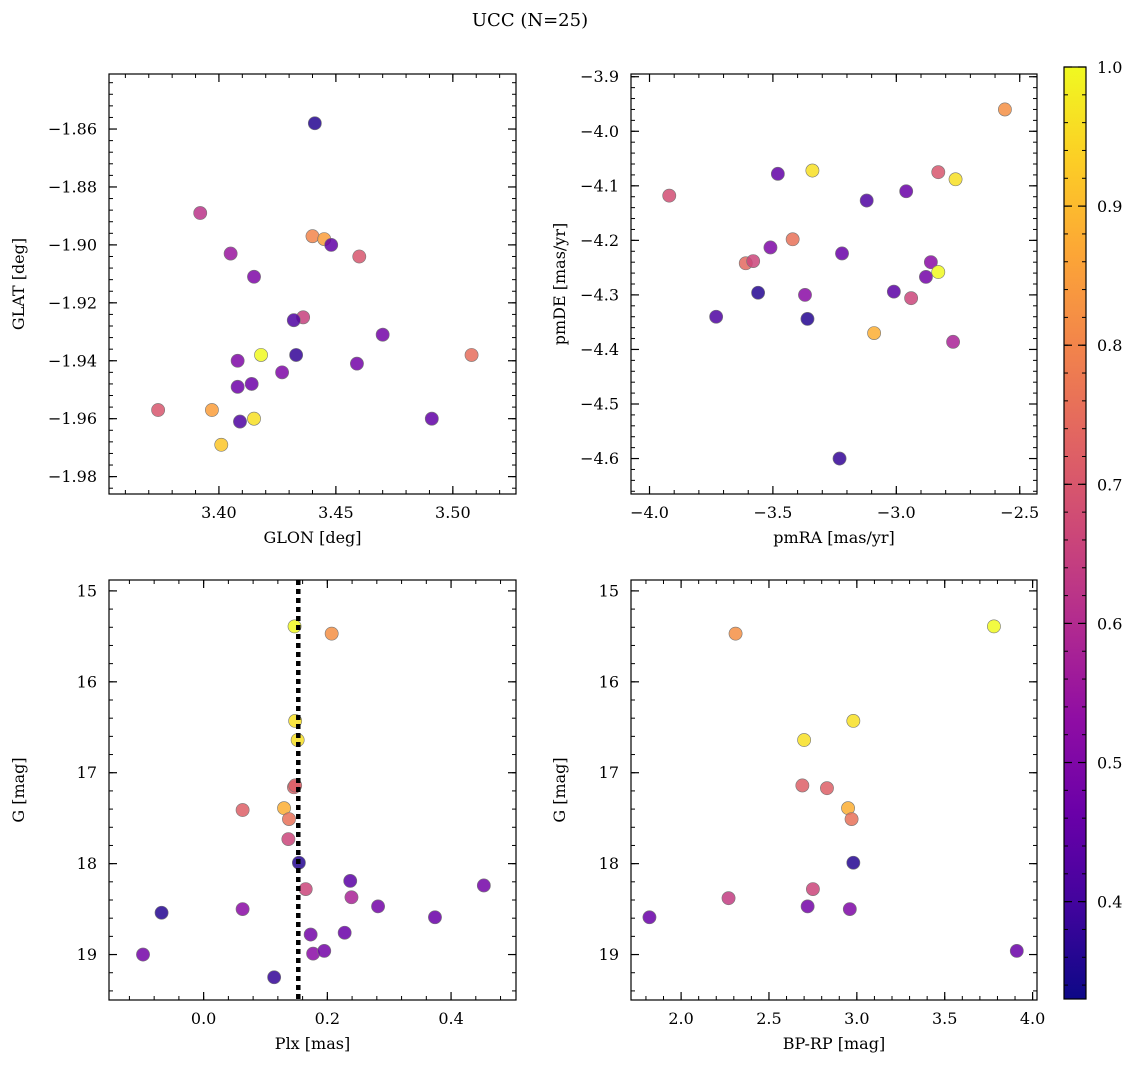 This screenshot has height=1067, width=1136. I want to click on colorbar-tick-label: 0.6, so click(1109, 623).